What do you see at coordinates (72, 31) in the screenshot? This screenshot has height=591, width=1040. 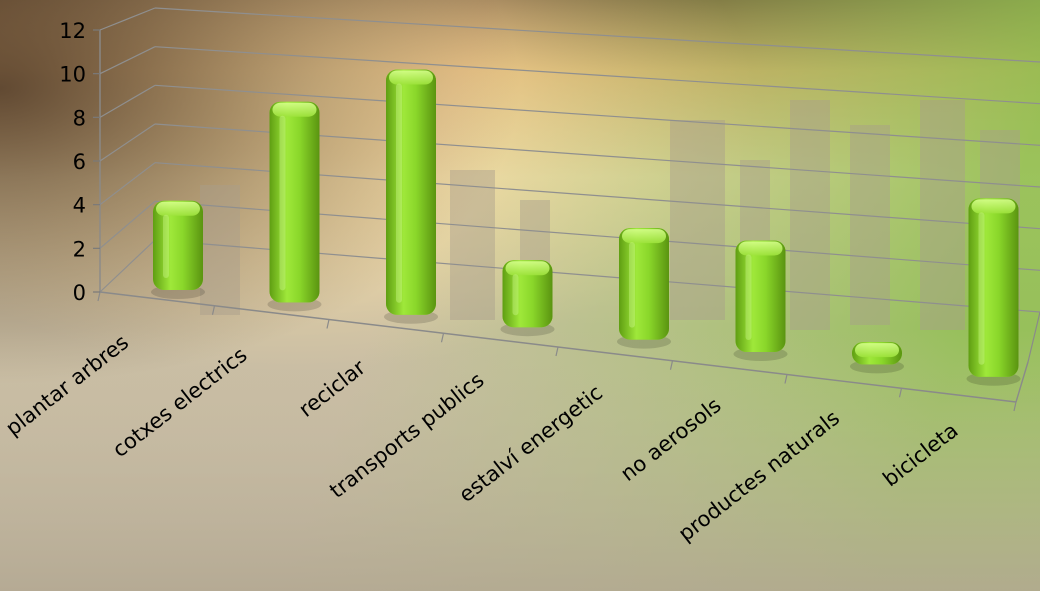 I see `y-tick-label: 12` at bounding box center [72, 31].